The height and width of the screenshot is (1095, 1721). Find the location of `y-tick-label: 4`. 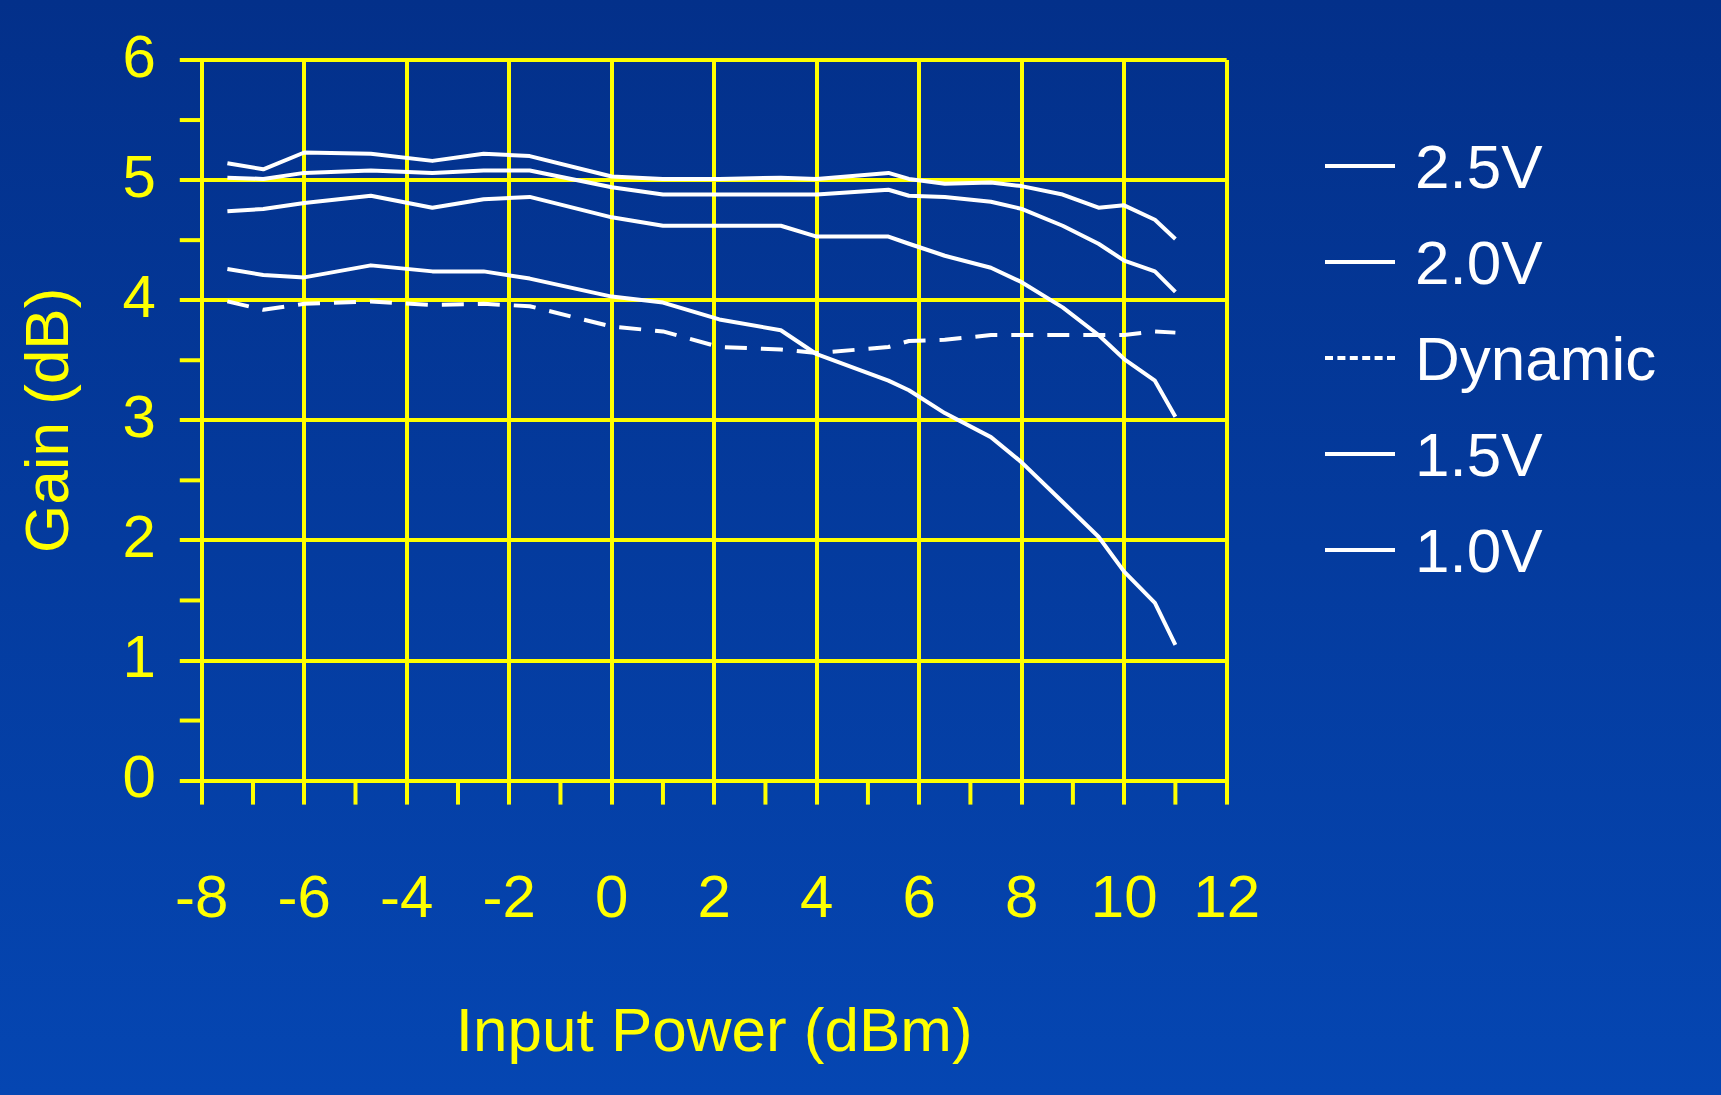

y-tick-label: 4 is located at coordinates (139, 296).